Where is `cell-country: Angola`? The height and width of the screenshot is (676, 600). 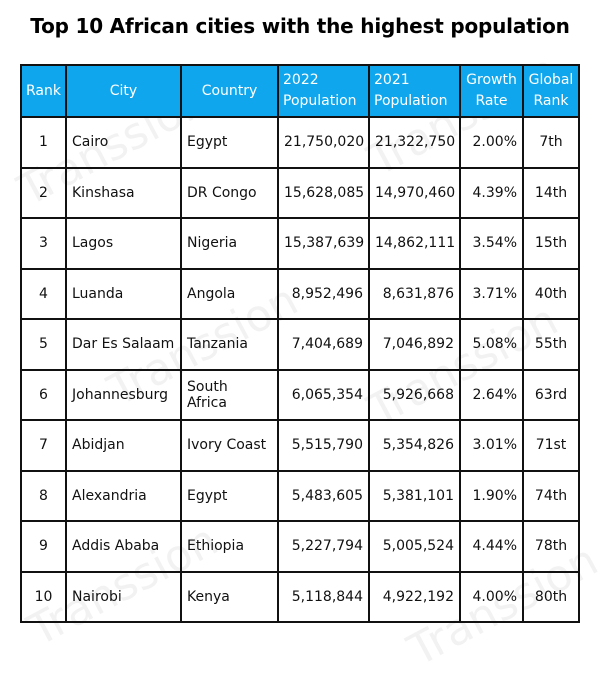
cell-country: Angola is located at coordinates (229, 293).